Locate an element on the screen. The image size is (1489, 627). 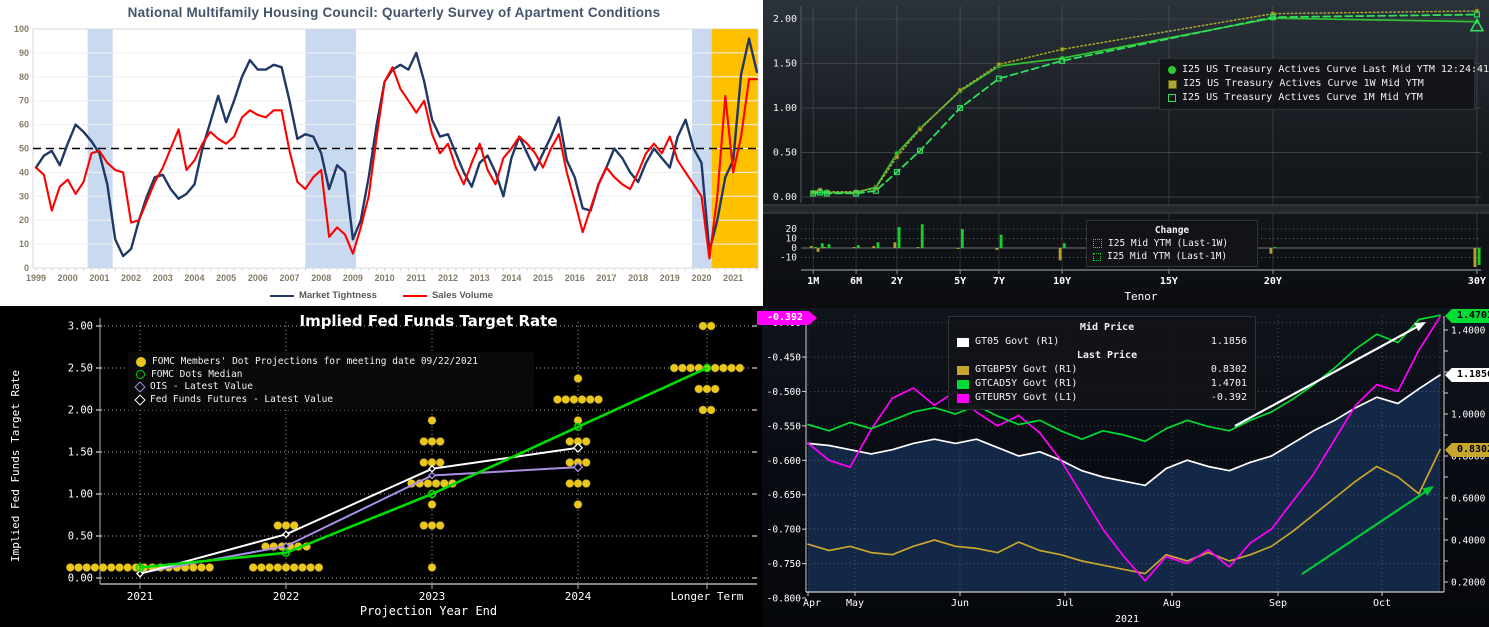
svg-text: 1.0000 is located at coordinates (1468, 415).